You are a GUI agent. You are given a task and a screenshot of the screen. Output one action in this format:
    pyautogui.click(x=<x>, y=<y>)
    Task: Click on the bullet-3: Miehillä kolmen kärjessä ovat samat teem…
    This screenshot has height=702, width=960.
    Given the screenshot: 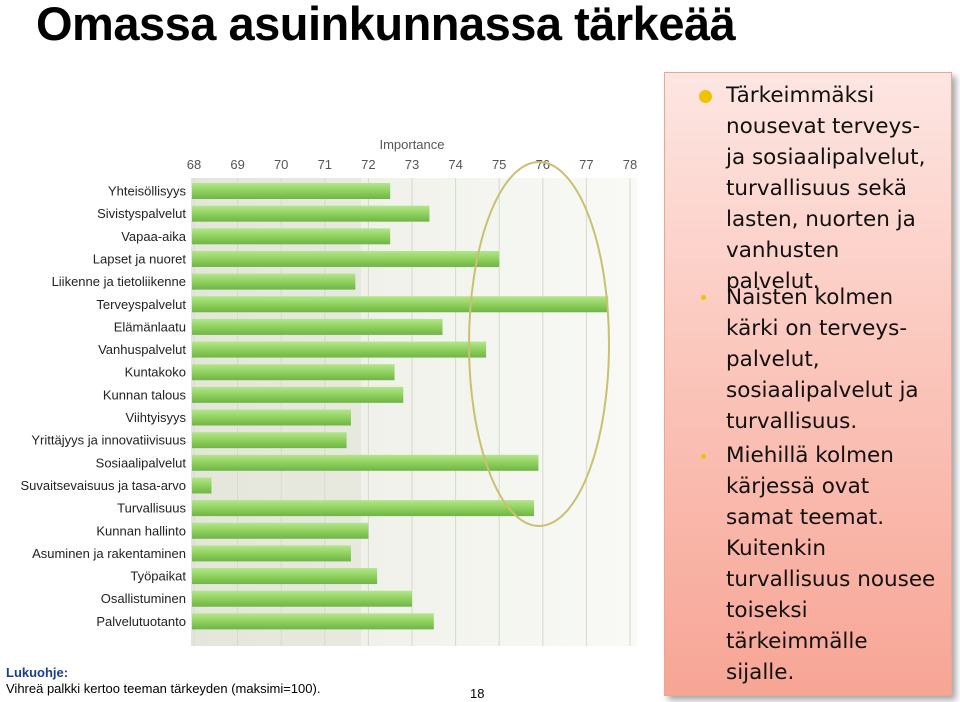 What is the action you would take?
    pyautogui.click(x=830, y=564)
    